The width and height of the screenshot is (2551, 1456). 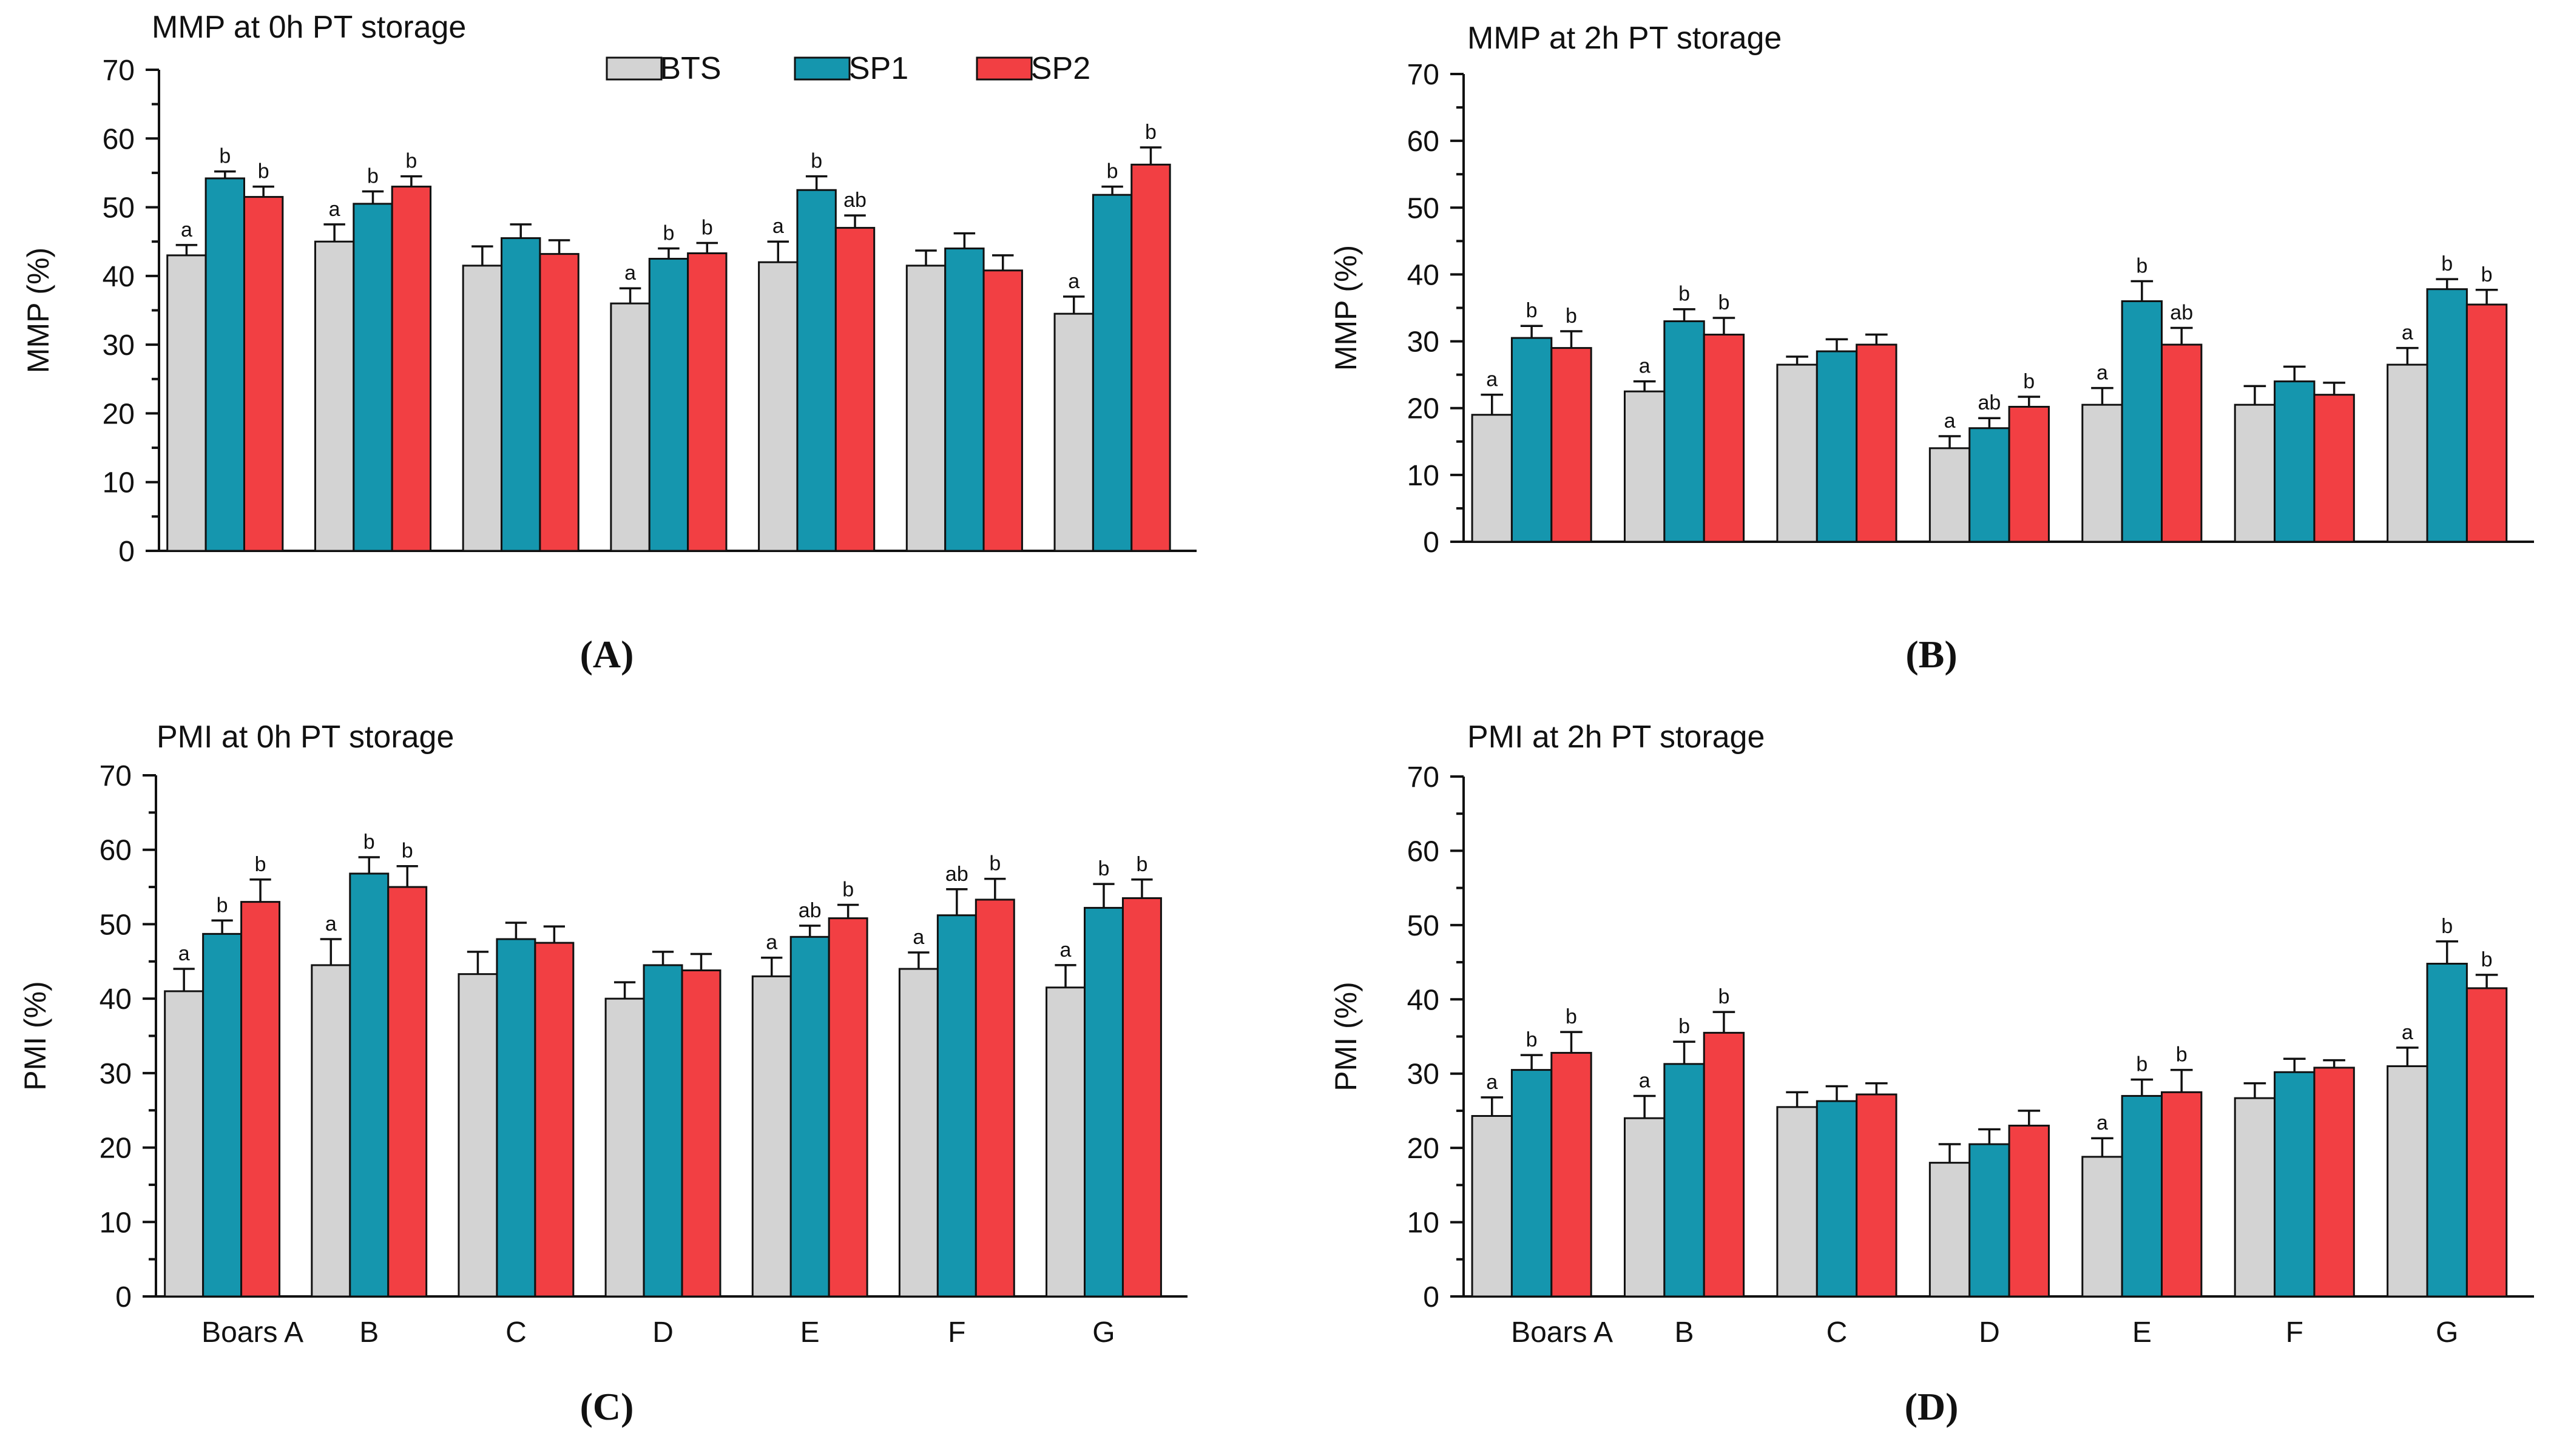 What do you see at coordinates (119, 414) in the screenshot?
I see `y-tick-label: 20` at bounding box center [119, 414].